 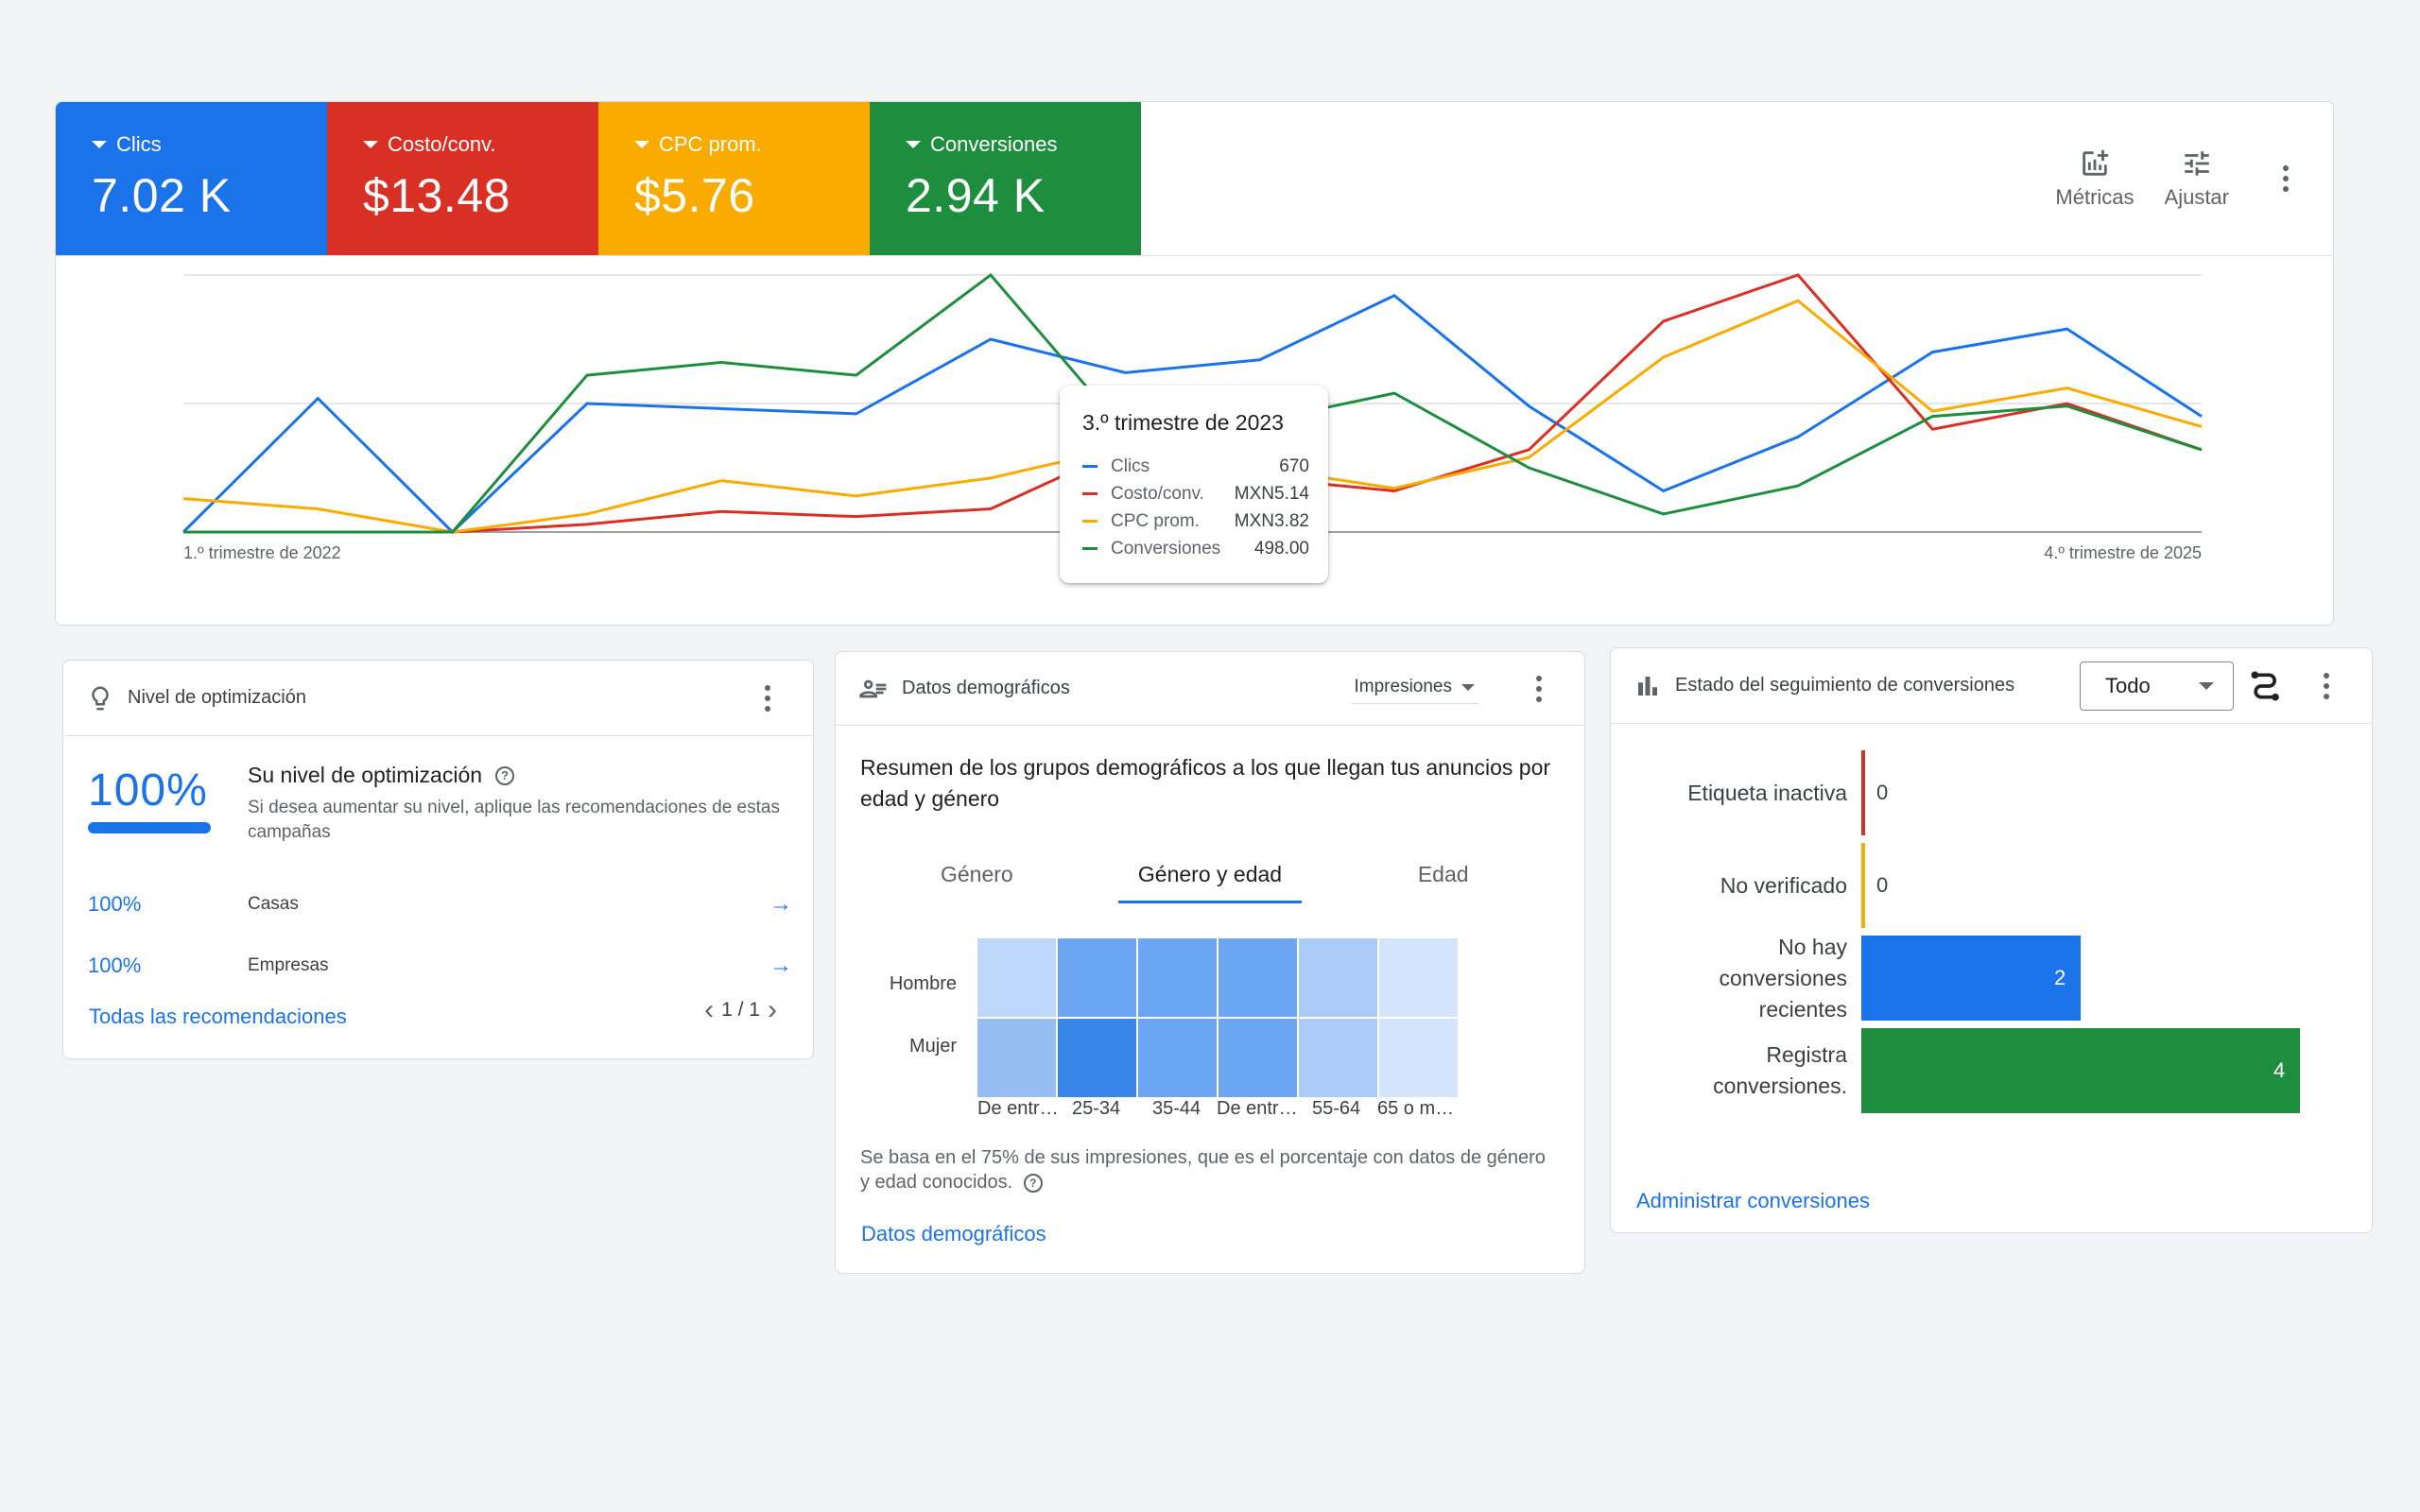 What do you see at coordinates (440, 966) in the screenshot?
I see `campaign-row-empresas: 100% Empresas →` at bounding box center [440, 966].